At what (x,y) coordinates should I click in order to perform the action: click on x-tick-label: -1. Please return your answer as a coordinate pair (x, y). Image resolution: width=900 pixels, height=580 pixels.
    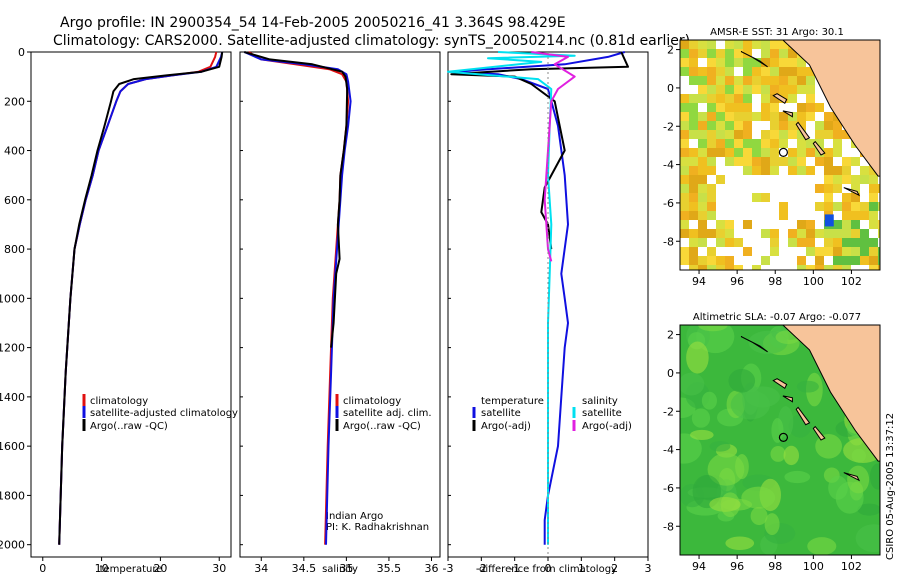
    Looking at the image, I should click on (514, 568).